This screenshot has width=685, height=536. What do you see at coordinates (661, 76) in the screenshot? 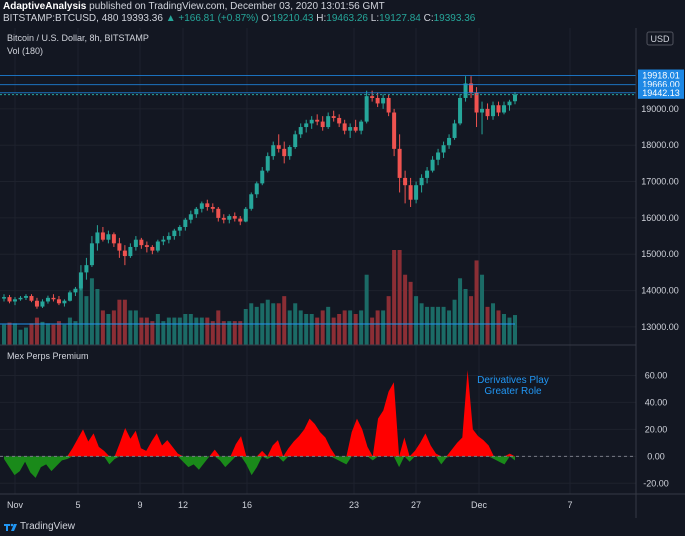
I see `price-marker-label: 19918.01` at bounding box center [661, 76].